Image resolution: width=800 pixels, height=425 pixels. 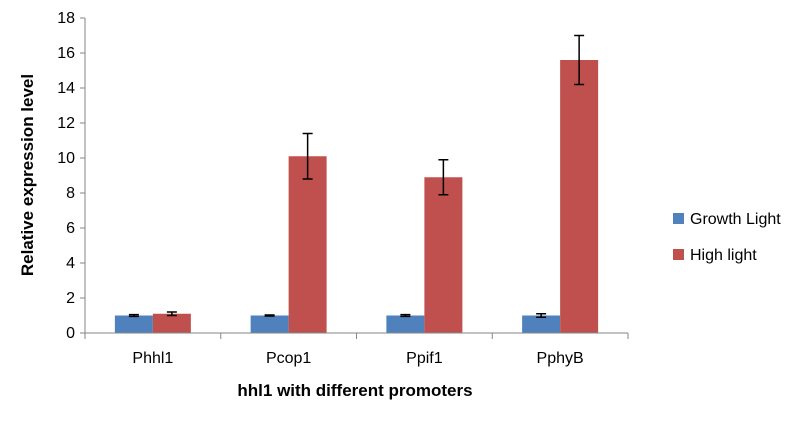 What do you see at coordinates (541, 324) in the screenshot?
I see `bar-growth-light-pphyb` at bounding box center [541, 324].